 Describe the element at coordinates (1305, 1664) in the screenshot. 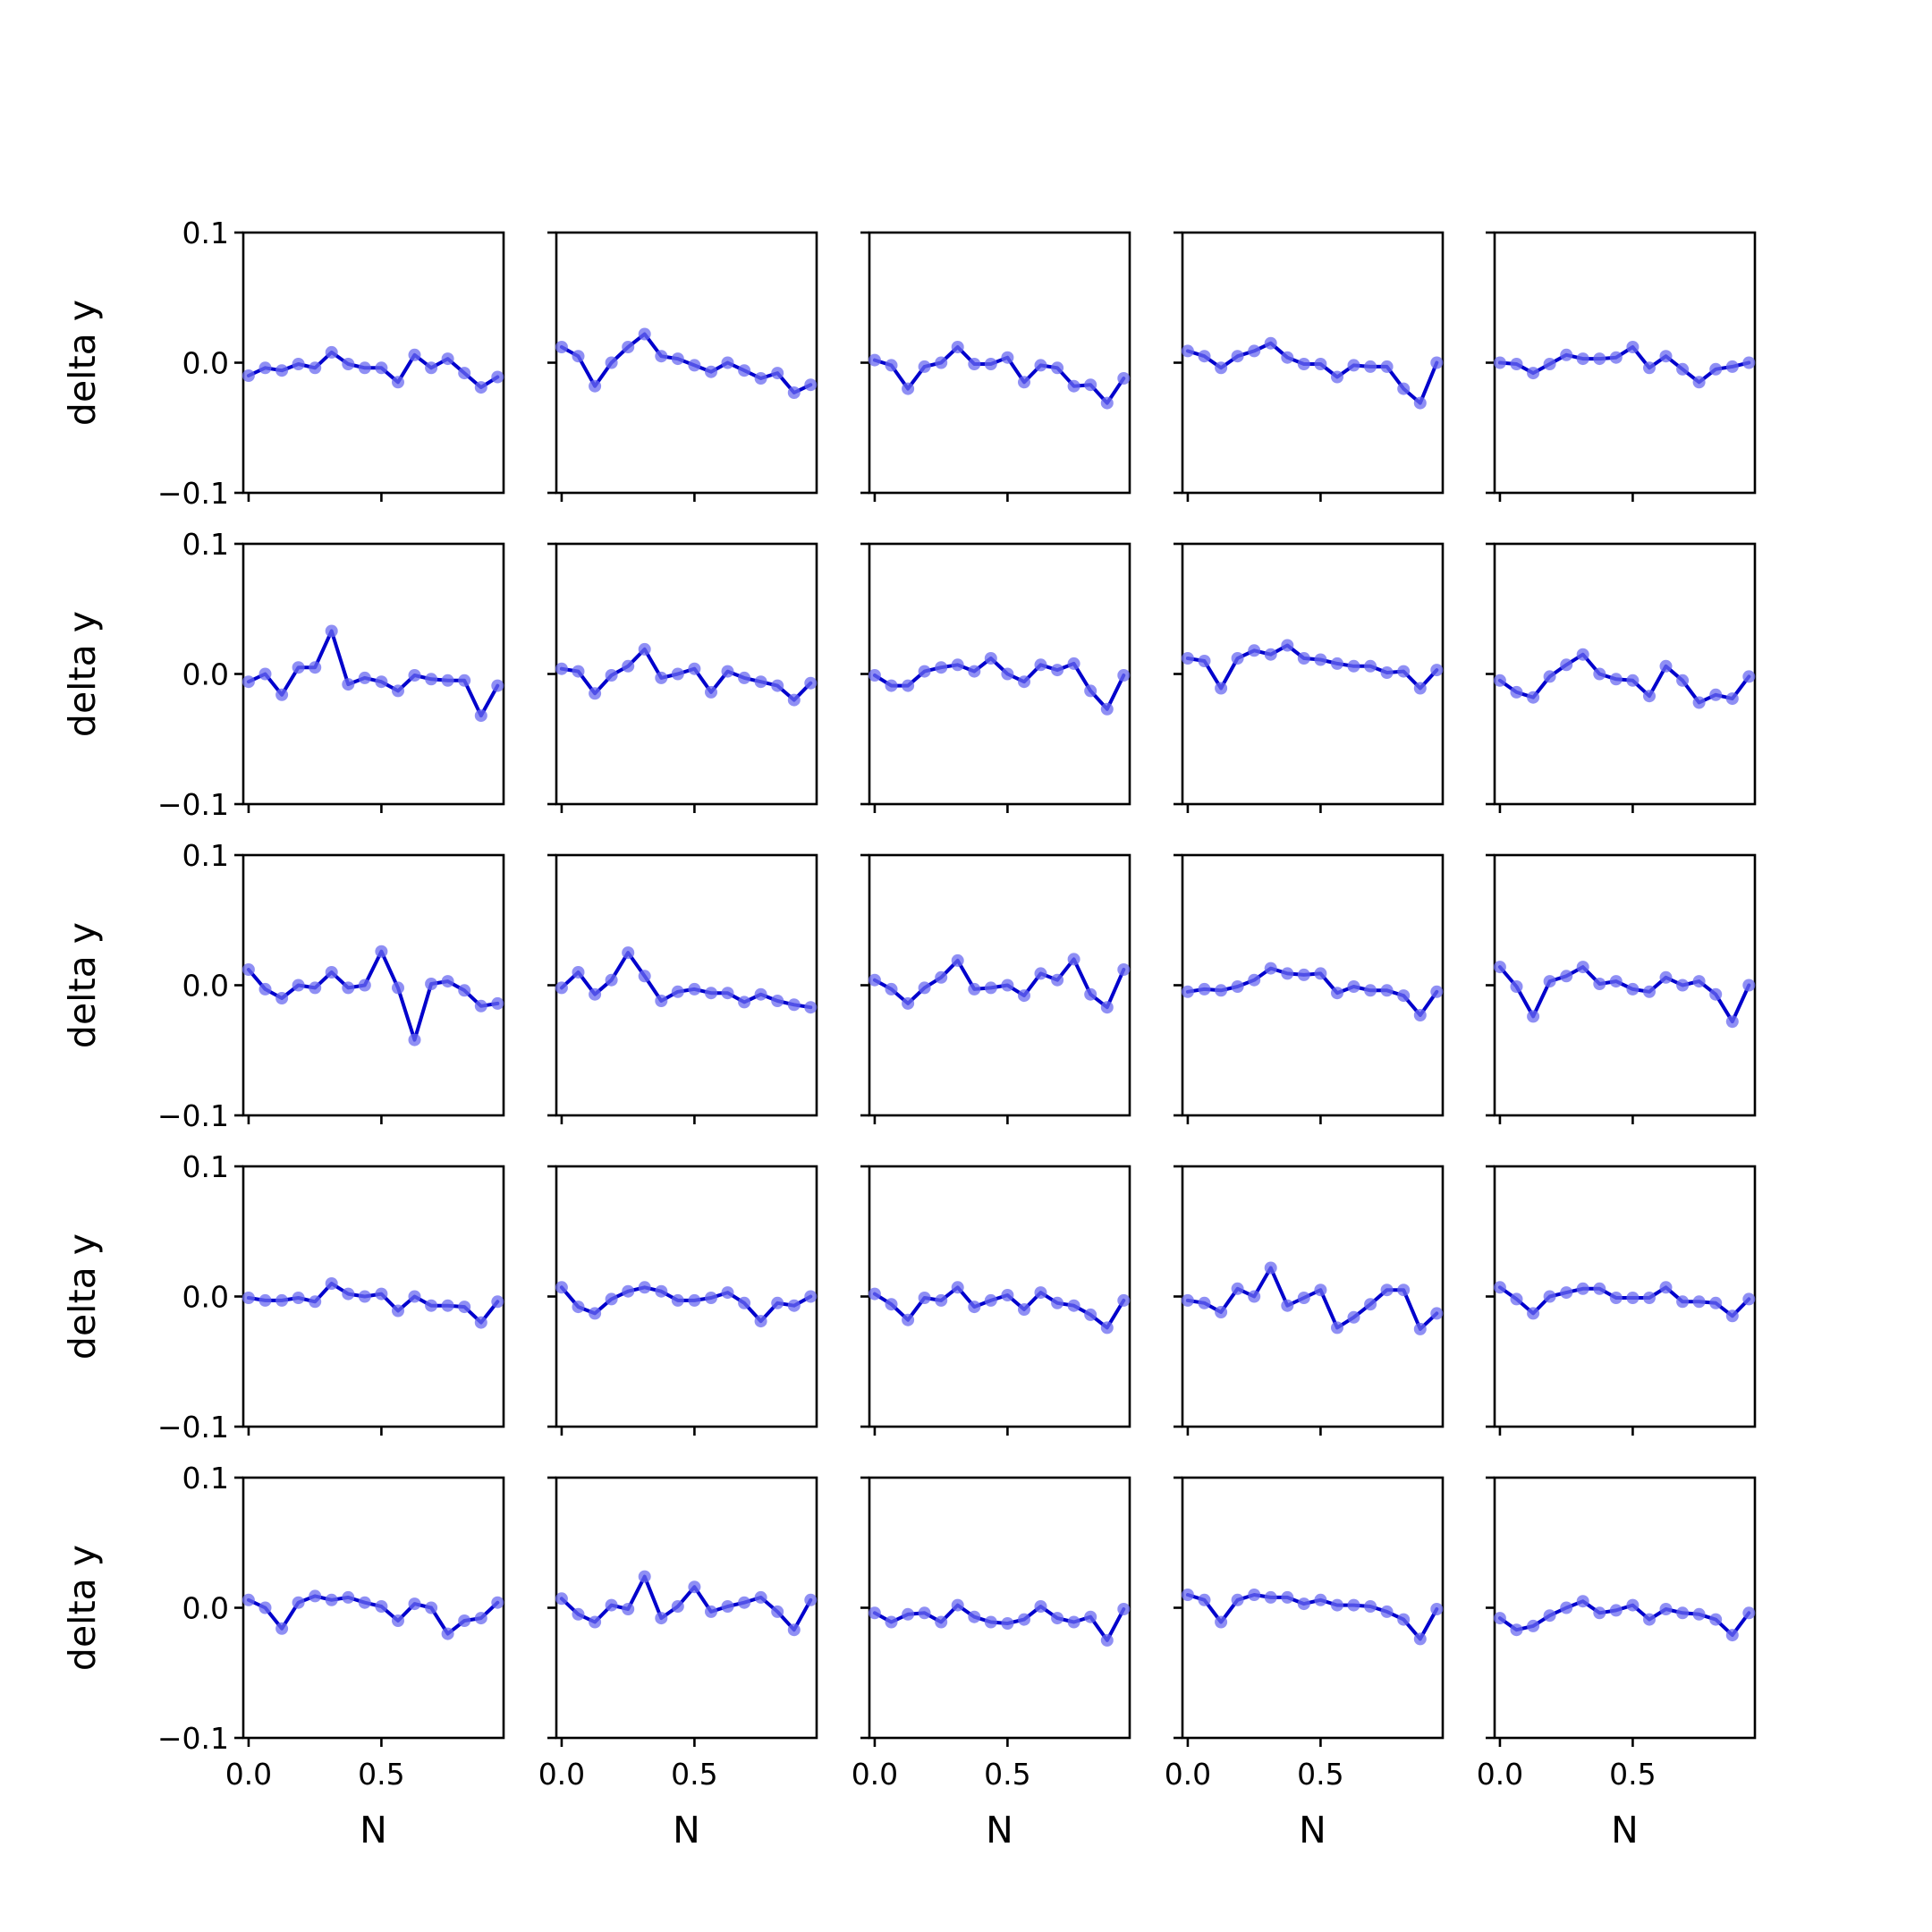

I see `subplot-r5-c4: 0.0 0.5 N` at that location.